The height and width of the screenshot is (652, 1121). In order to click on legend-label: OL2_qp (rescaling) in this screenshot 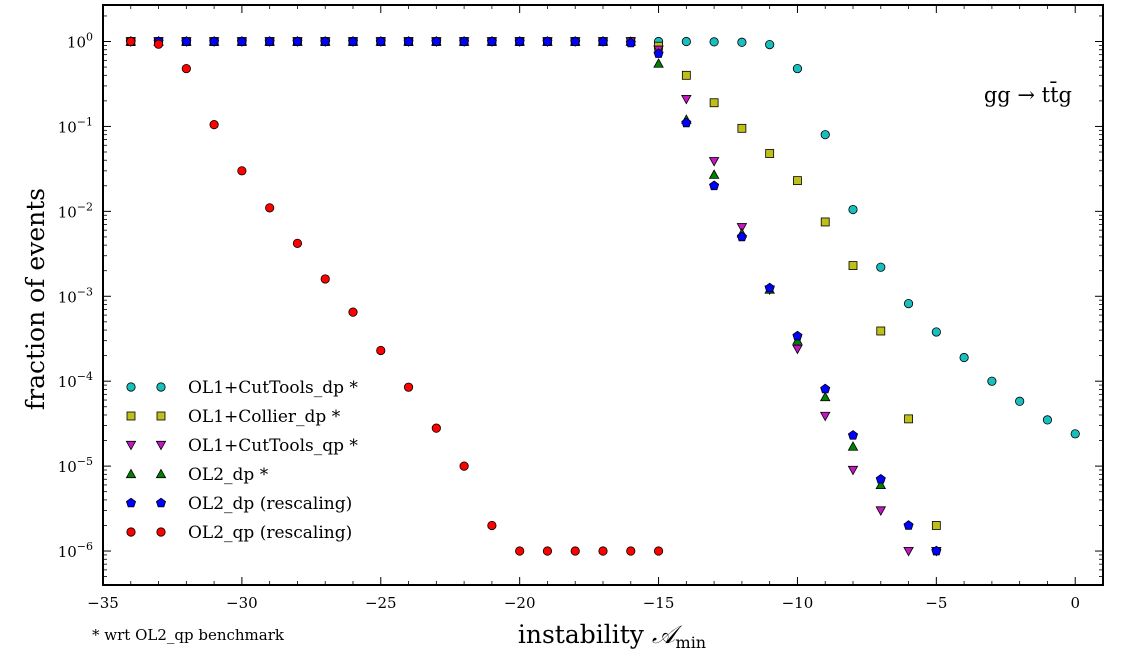, I will do `click(270, 533)`.